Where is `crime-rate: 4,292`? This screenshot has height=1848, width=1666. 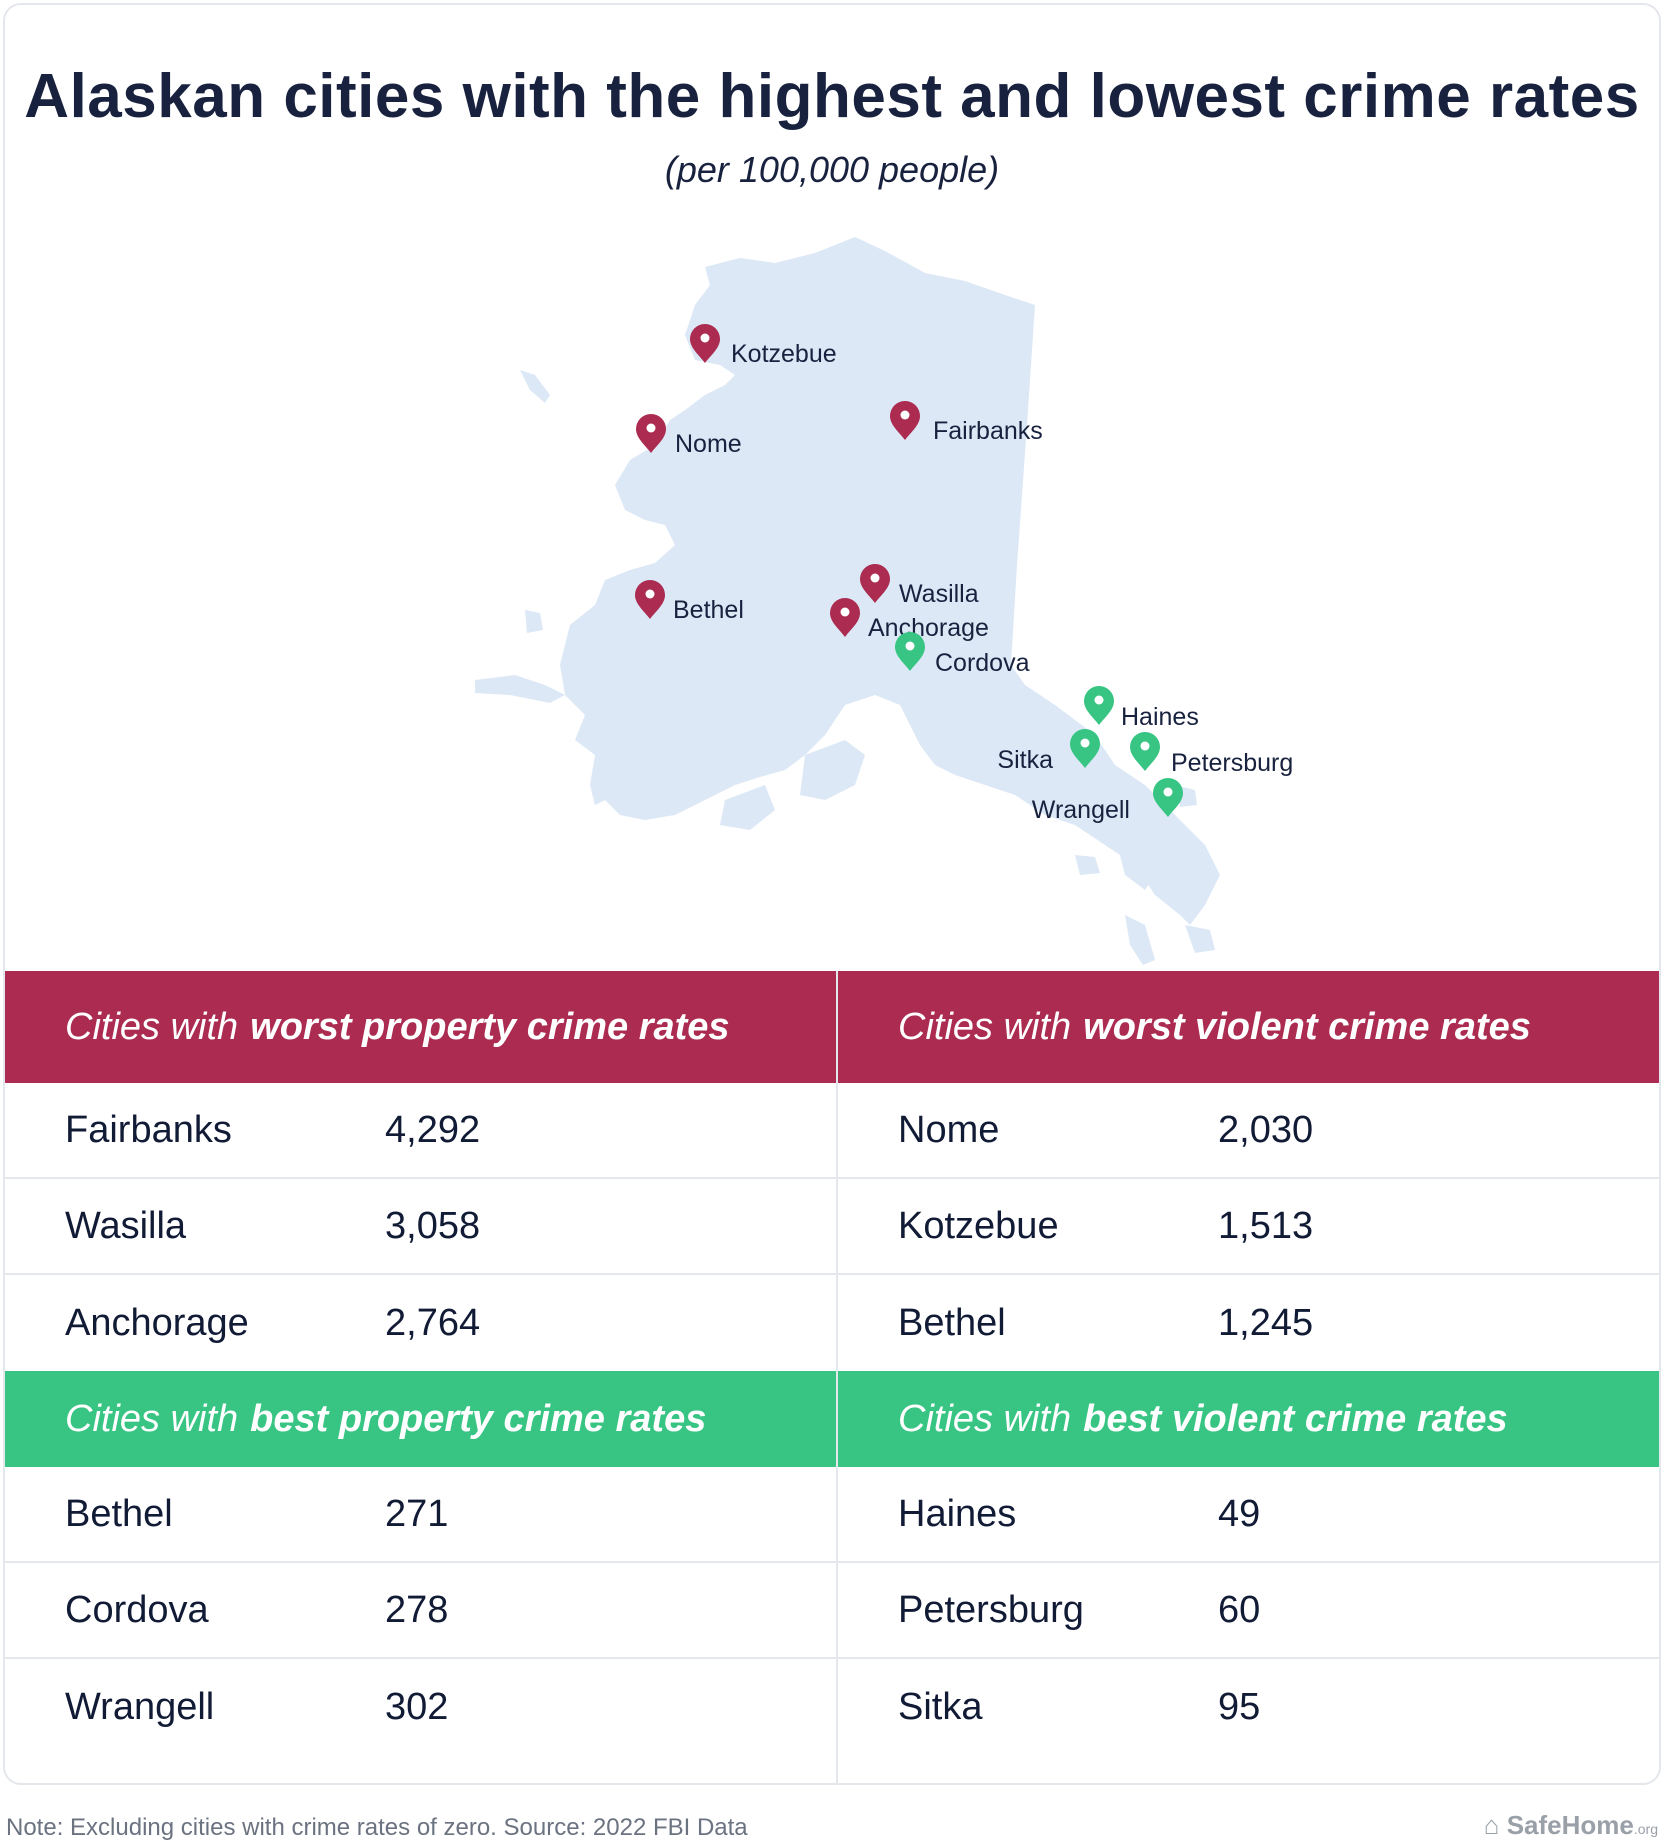
crime-rate: 4,292 is located at coordinates (433, 1129).